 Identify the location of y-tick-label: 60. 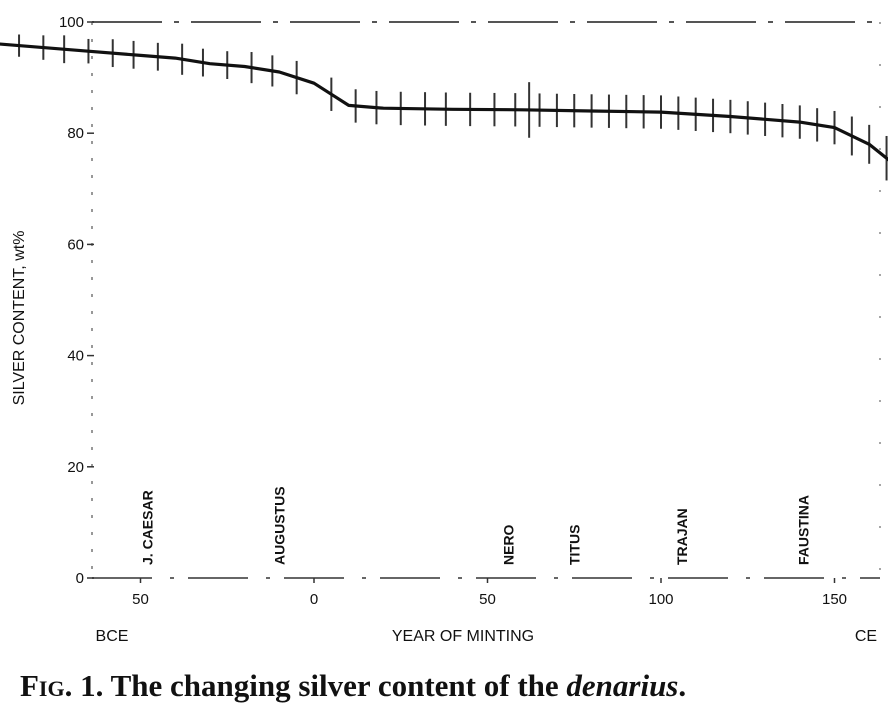
(75, 244).